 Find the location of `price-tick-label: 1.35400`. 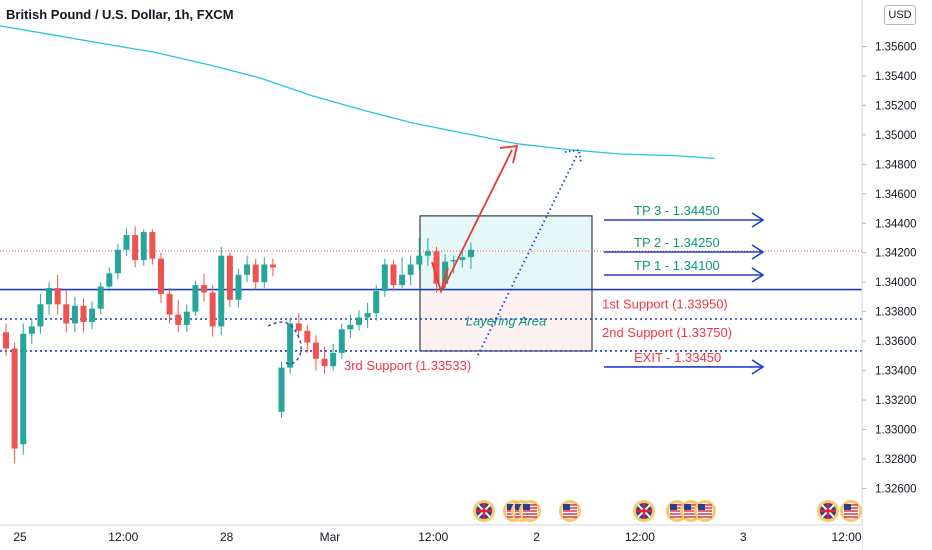

price-tick-label: 1.35400 is located at coordinates (896, 77).